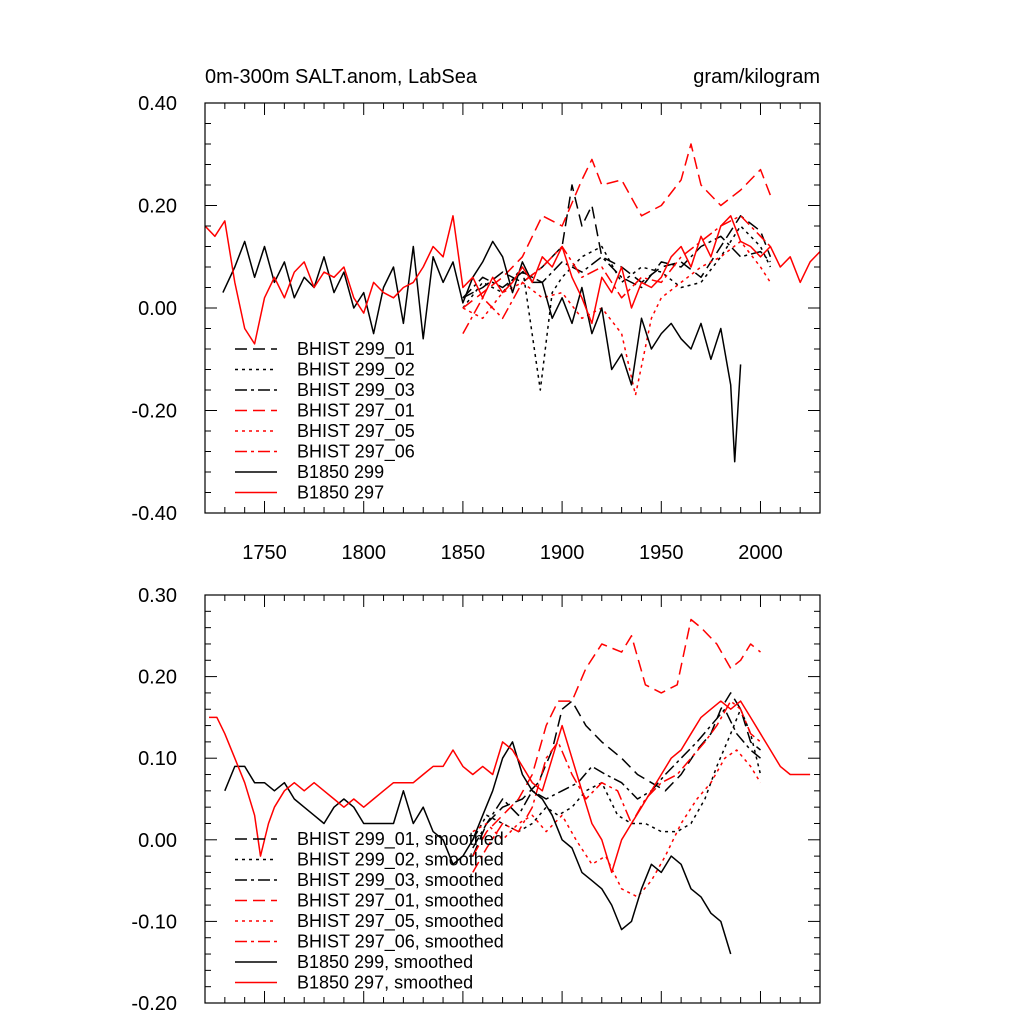  I want to click on legend-label: BHIST 297_01, smoothed, so click(400, 901).